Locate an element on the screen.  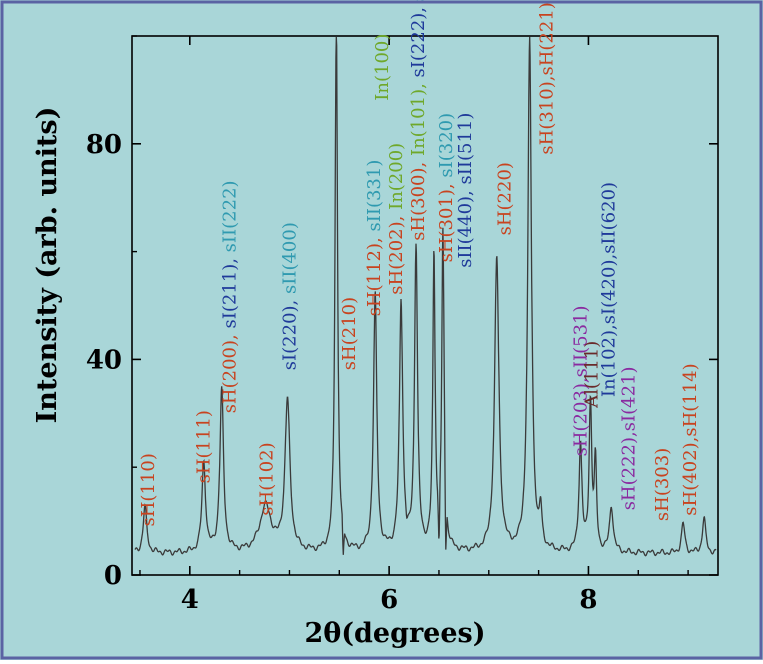
peak-label-part: sH(200), is located at coordinates (230, 371).